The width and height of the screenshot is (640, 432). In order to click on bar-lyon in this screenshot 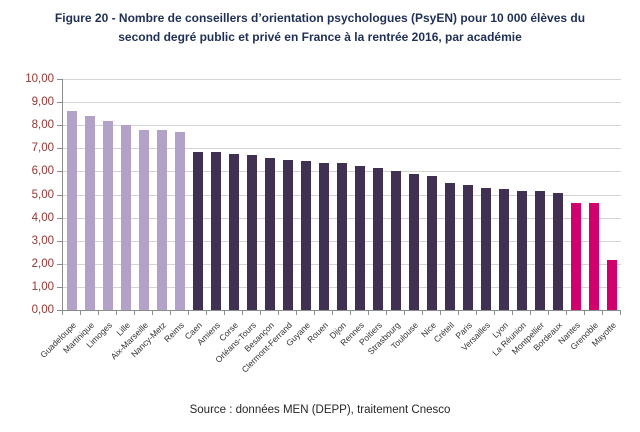, I will do `click(504, 249)`.